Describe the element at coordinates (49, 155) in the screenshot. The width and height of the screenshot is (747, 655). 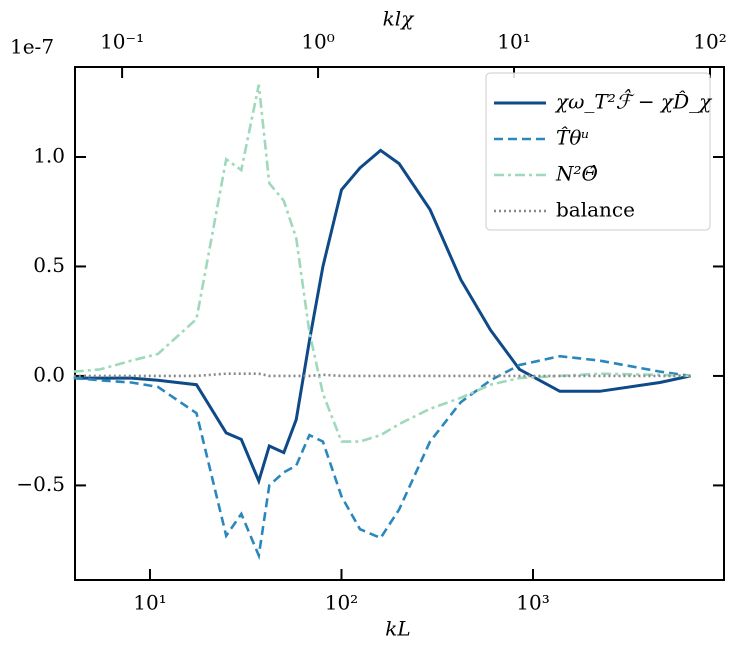
I see `y-tick-label: 1.0` at that location.